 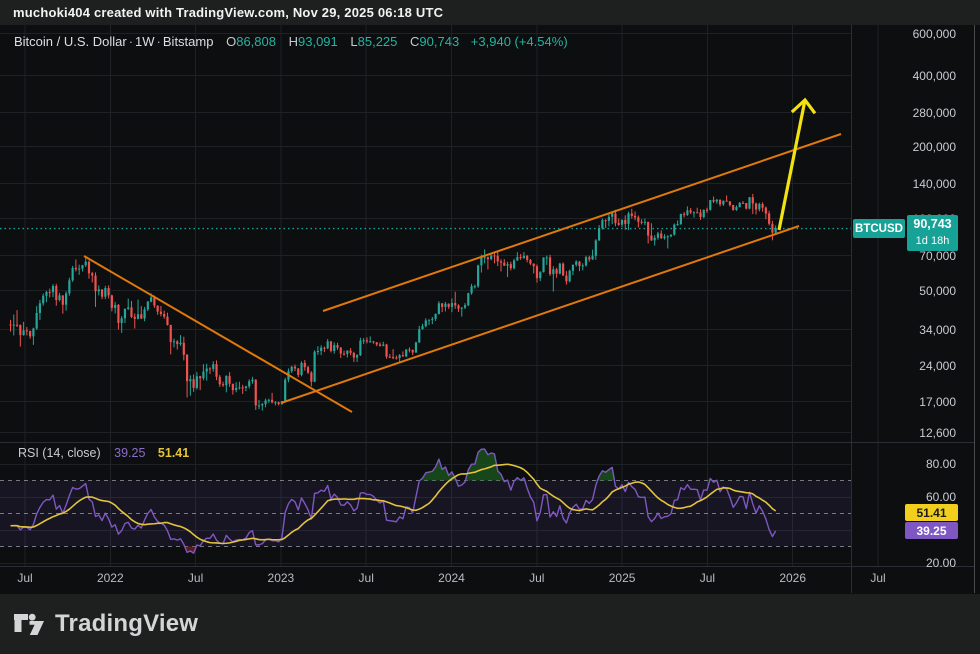 What do you see at coordinates (256, 41) in the screenshot?
I see `open-value: 86,808` at bounding box center [256, 41].